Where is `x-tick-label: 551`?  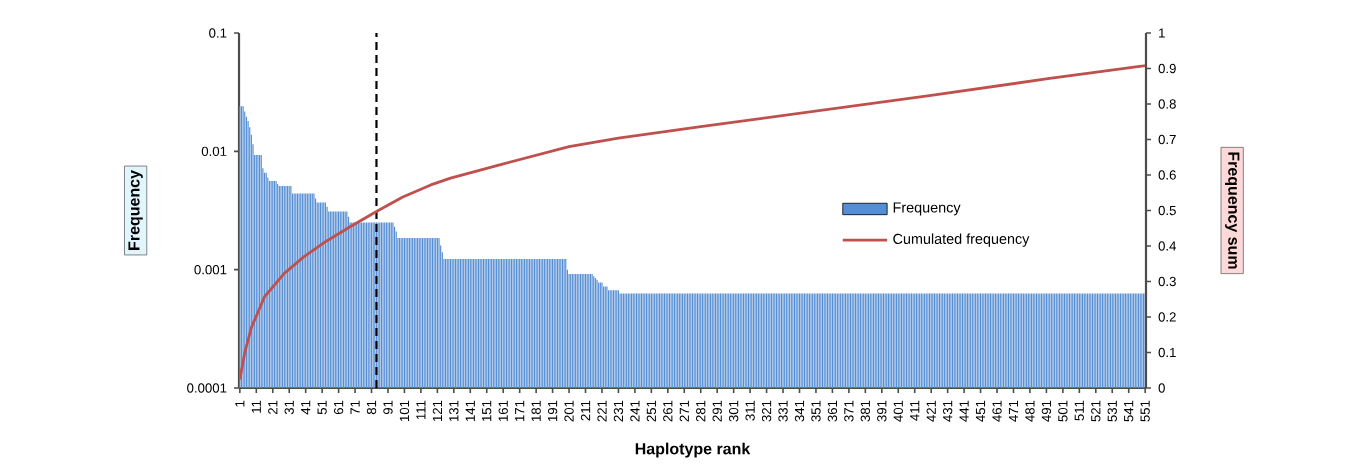
x-tick-label: 551 is located at coordinates (1145, 411).